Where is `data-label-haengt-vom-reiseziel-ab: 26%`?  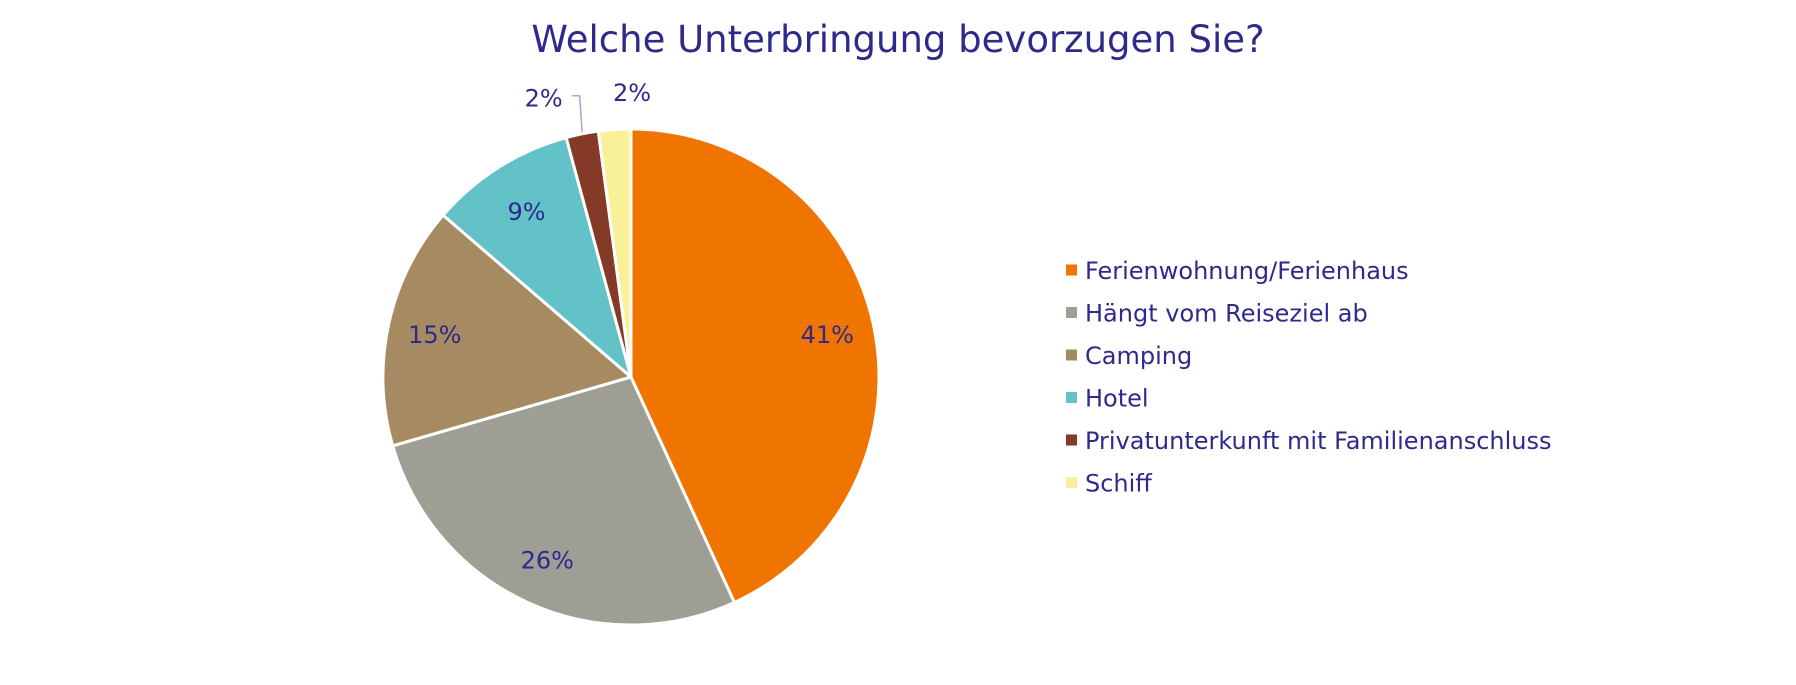
data-label-haengt-vom-reiseziel-ab: 26% is located at coordinates (547, 561).